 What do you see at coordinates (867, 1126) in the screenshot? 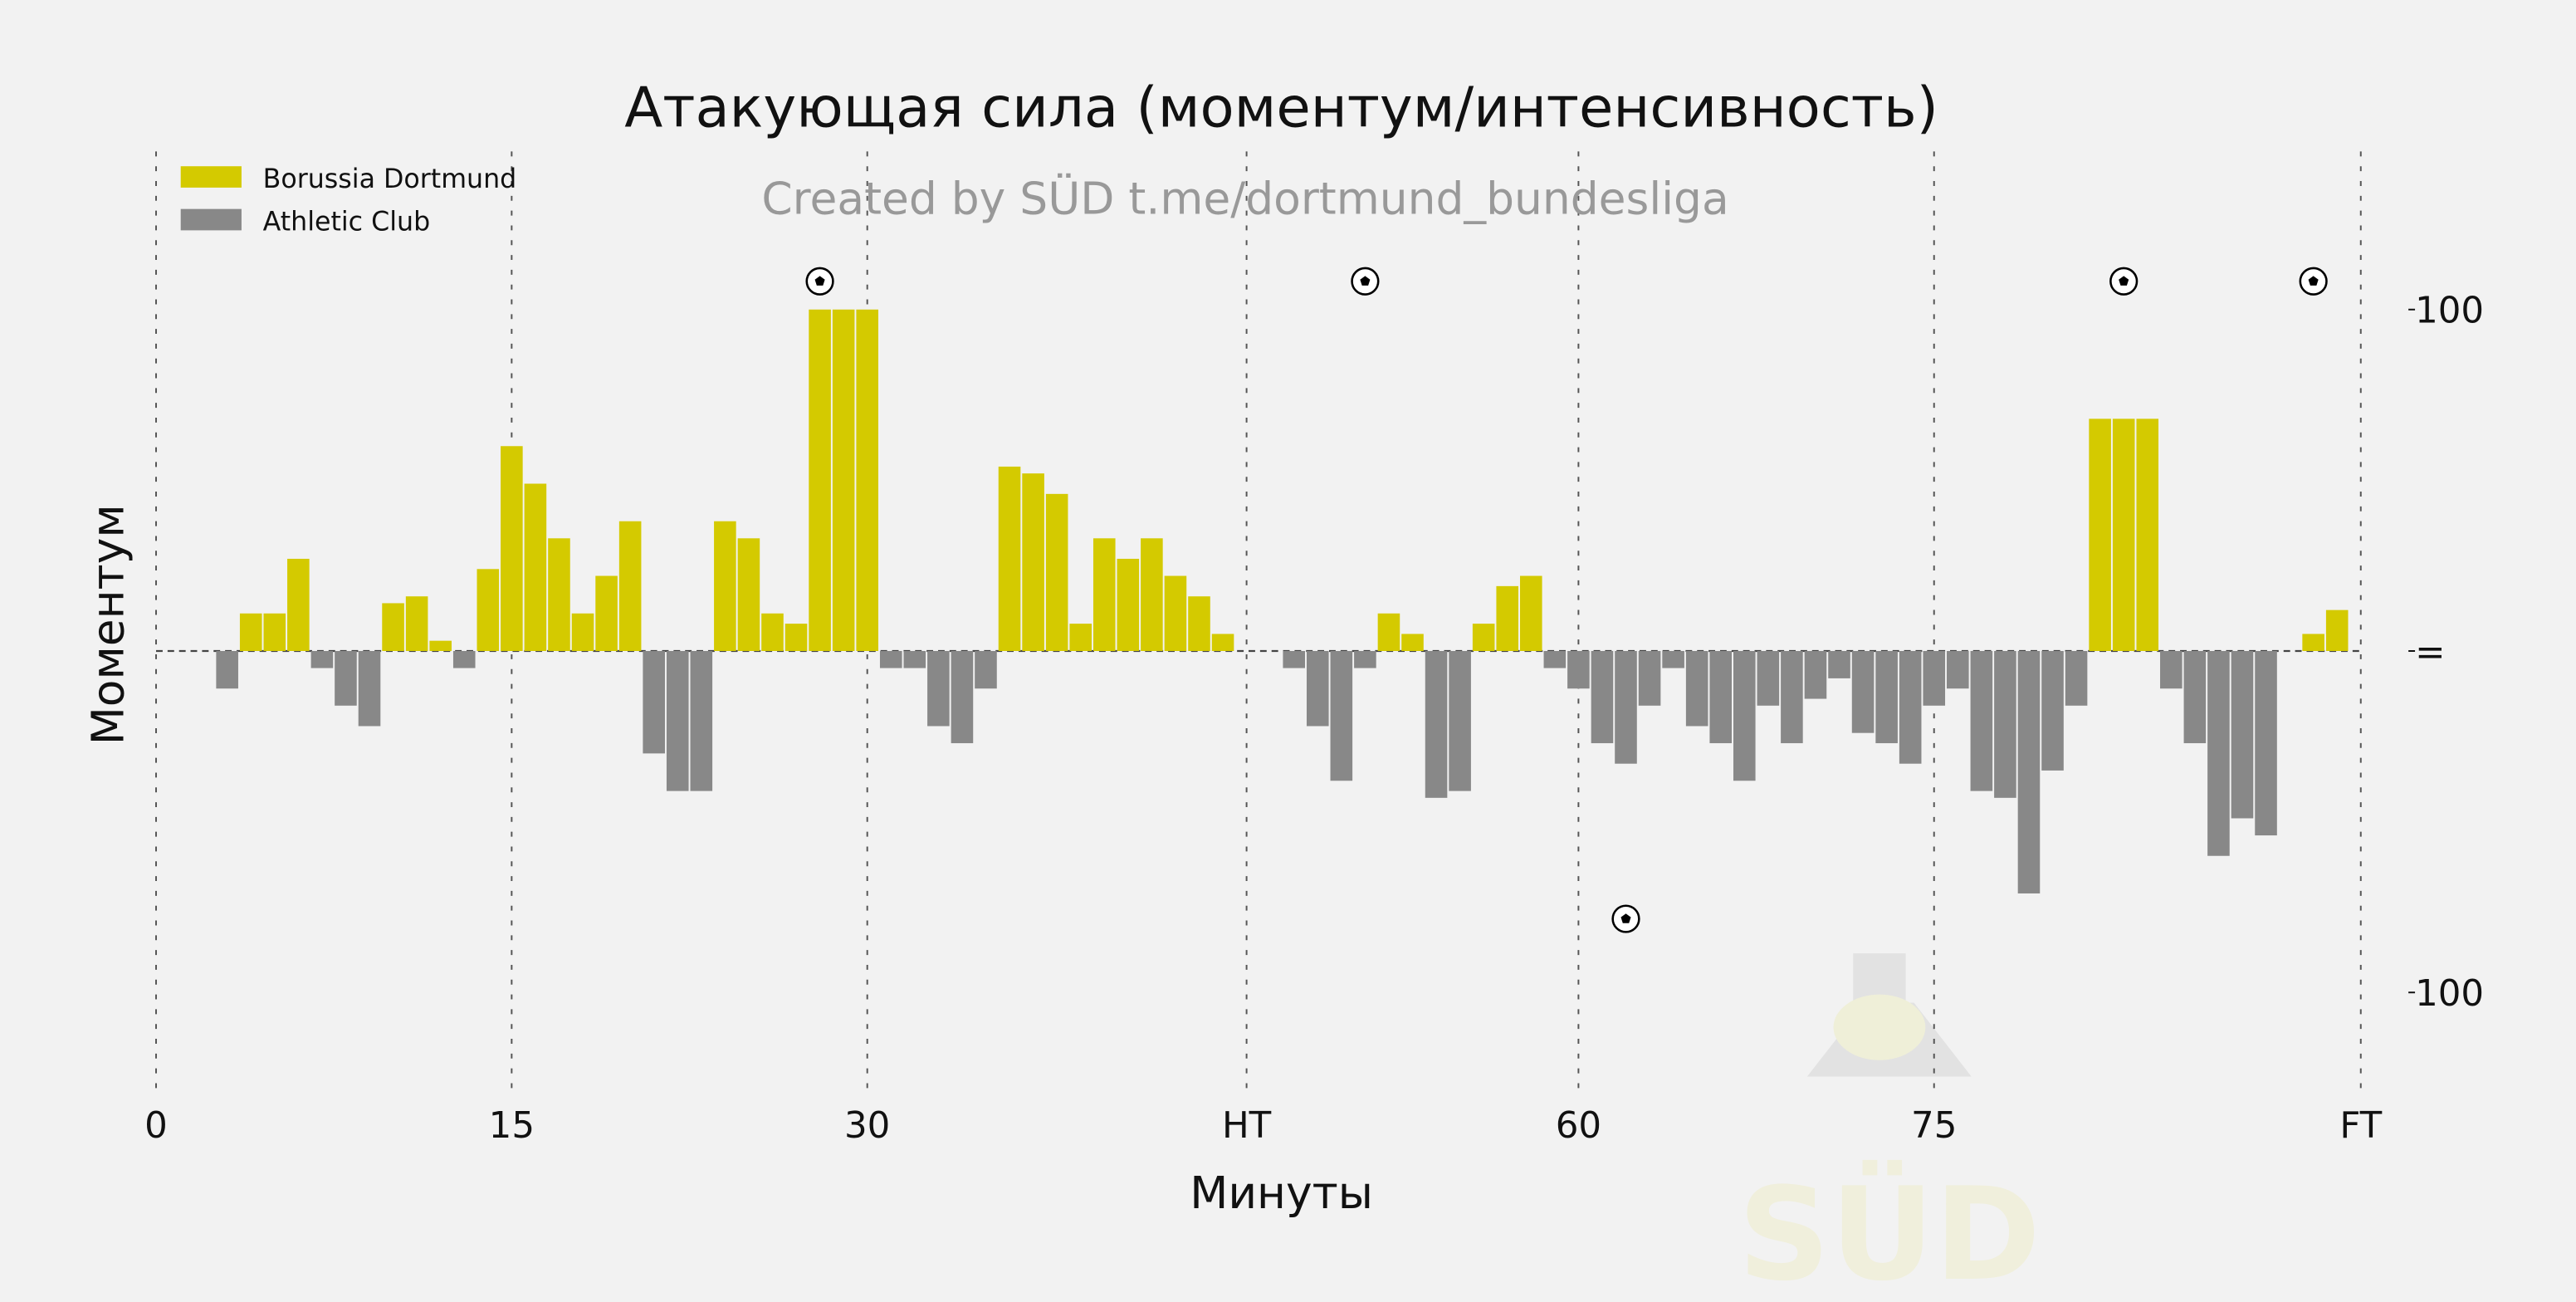
I see `x-tick-label: 30` at bounding box center [867, 1126].